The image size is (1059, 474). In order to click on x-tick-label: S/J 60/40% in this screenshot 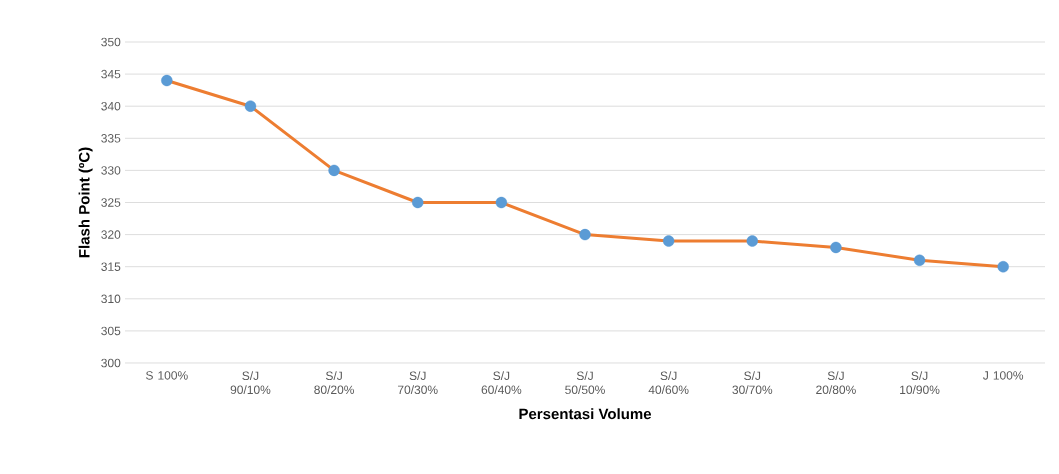, I will do `click(501, 383)`.